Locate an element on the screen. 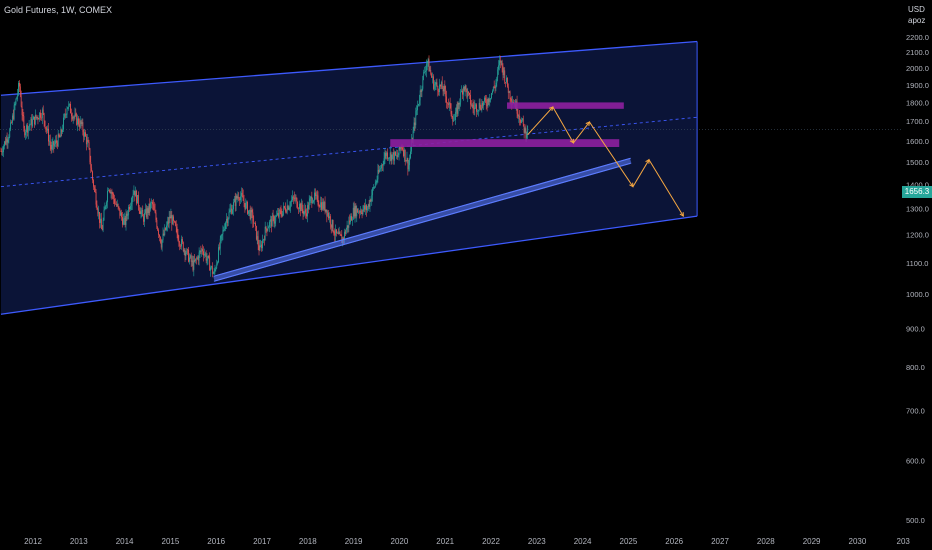 The image size is (932, 550). x-tick-label: 2013 is located at coordinates (79, 541).